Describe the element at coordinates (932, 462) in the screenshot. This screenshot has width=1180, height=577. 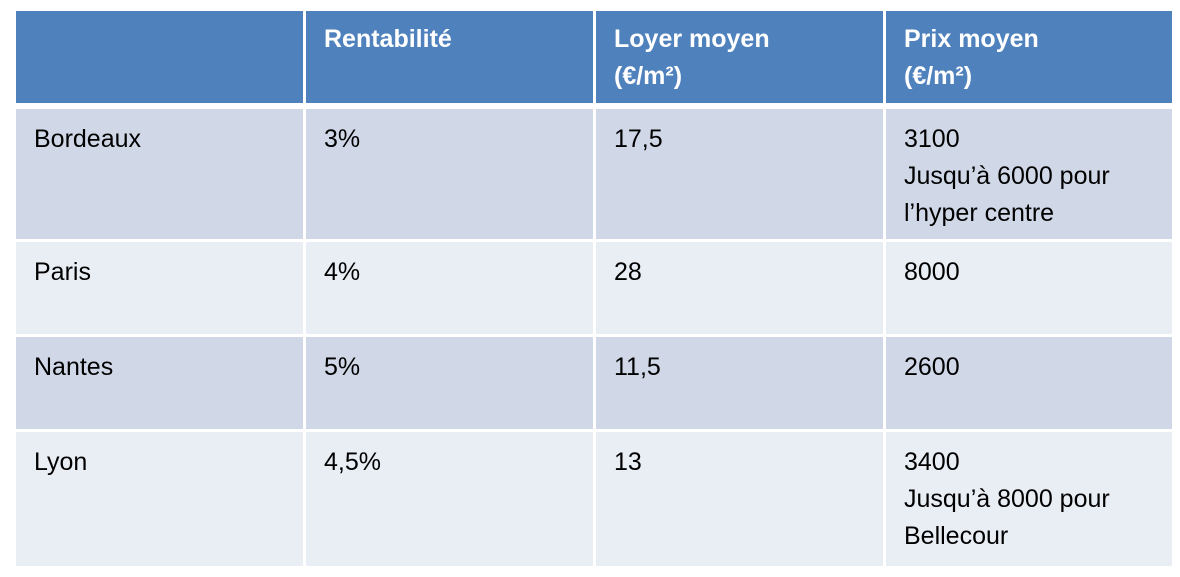
I see `prix-value: 3400` at that location.